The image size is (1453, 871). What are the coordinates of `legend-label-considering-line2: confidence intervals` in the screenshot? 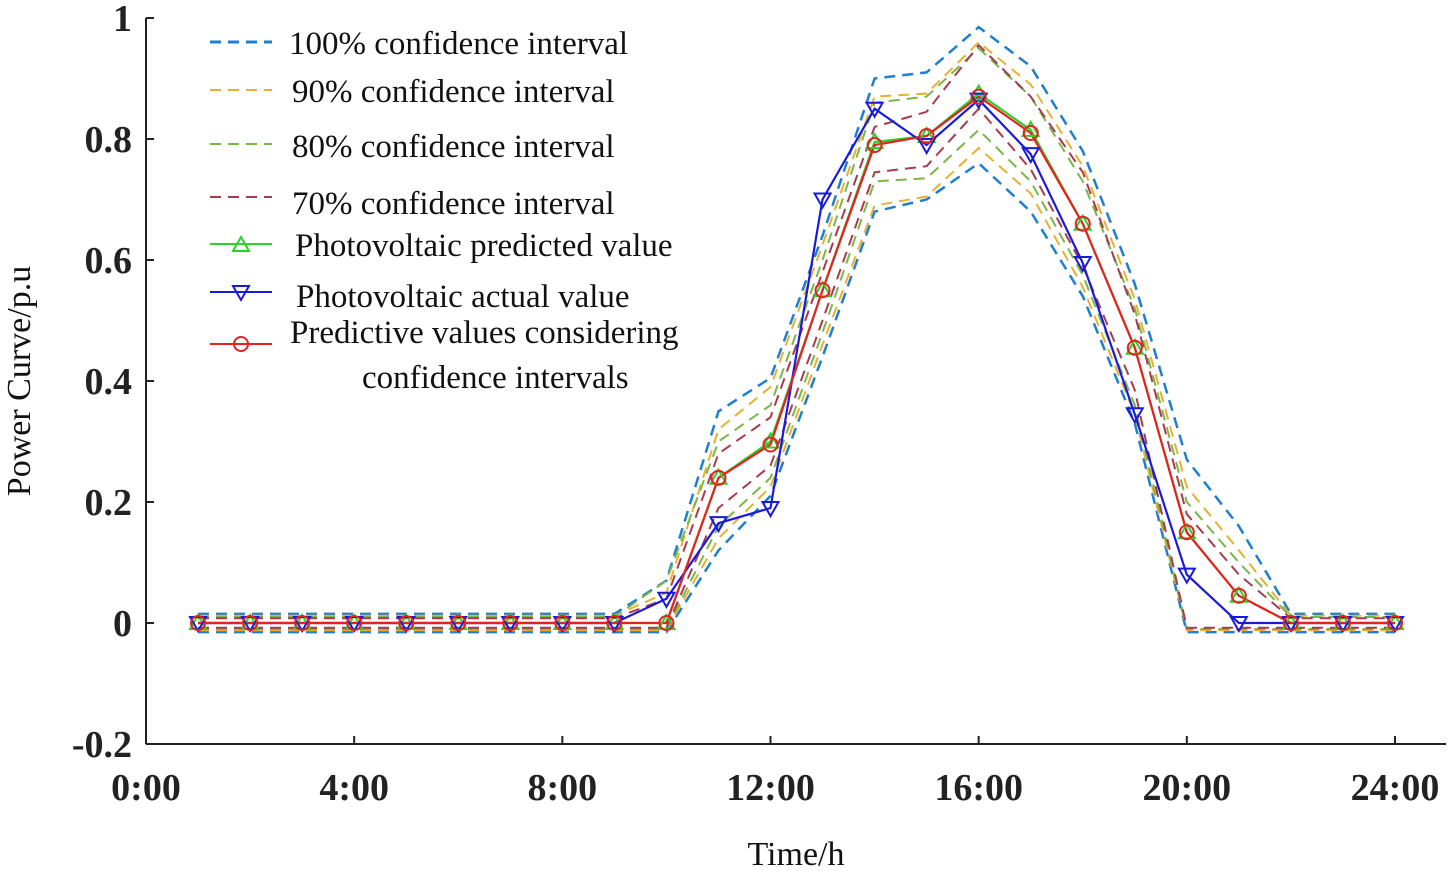 It's located at (495, 378).